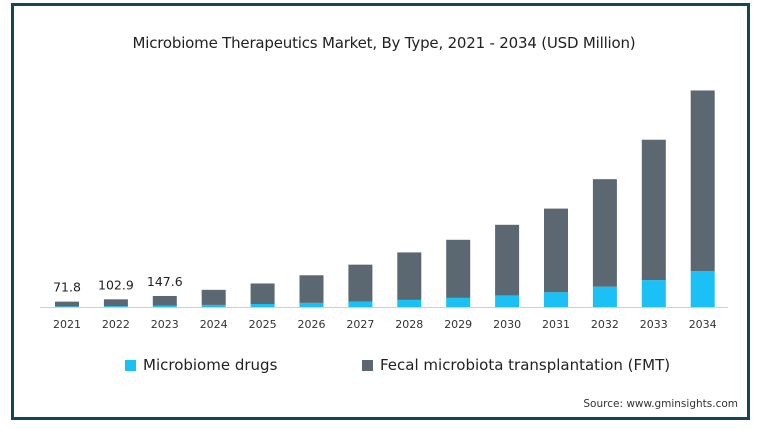 This screenshot has width=768, height=430. I want to click on bar-fmt-2032, so click(604, 233).